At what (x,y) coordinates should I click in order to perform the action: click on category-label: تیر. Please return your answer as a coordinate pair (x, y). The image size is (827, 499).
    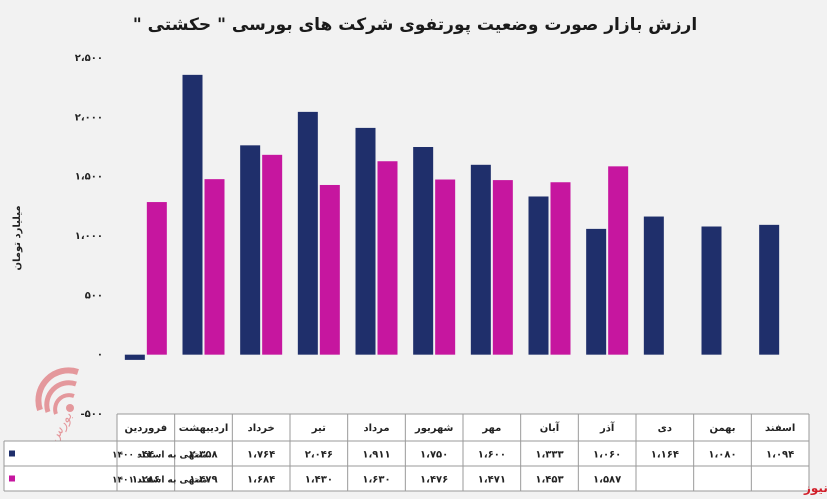
    Looking at the image, I should click on (318, 428).